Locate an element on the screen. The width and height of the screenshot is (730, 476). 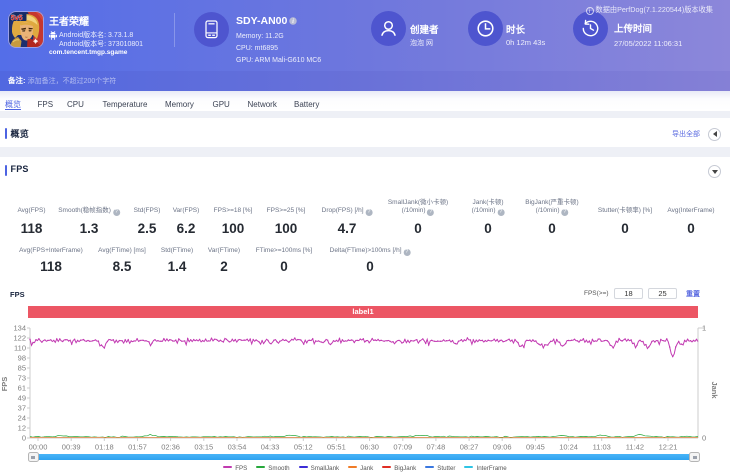
svg-text: 08:27 is located at coordinates (469, 447).